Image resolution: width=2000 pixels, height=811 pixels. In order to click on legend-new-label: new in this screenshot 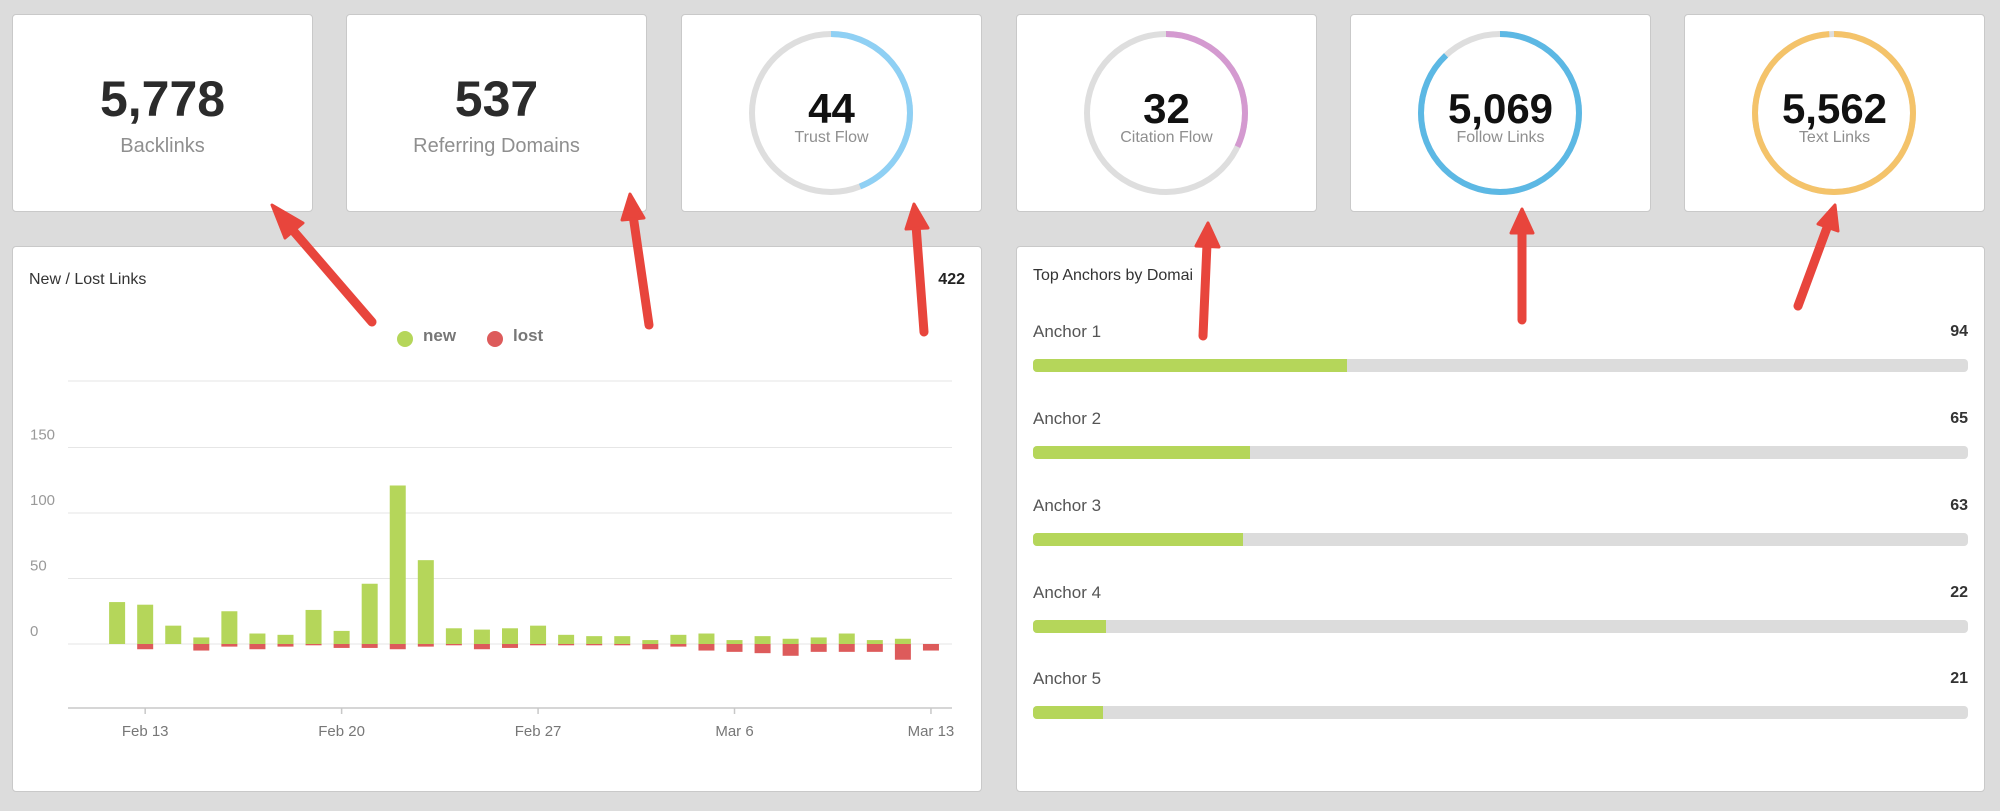, I will do `click(440, 335)`.